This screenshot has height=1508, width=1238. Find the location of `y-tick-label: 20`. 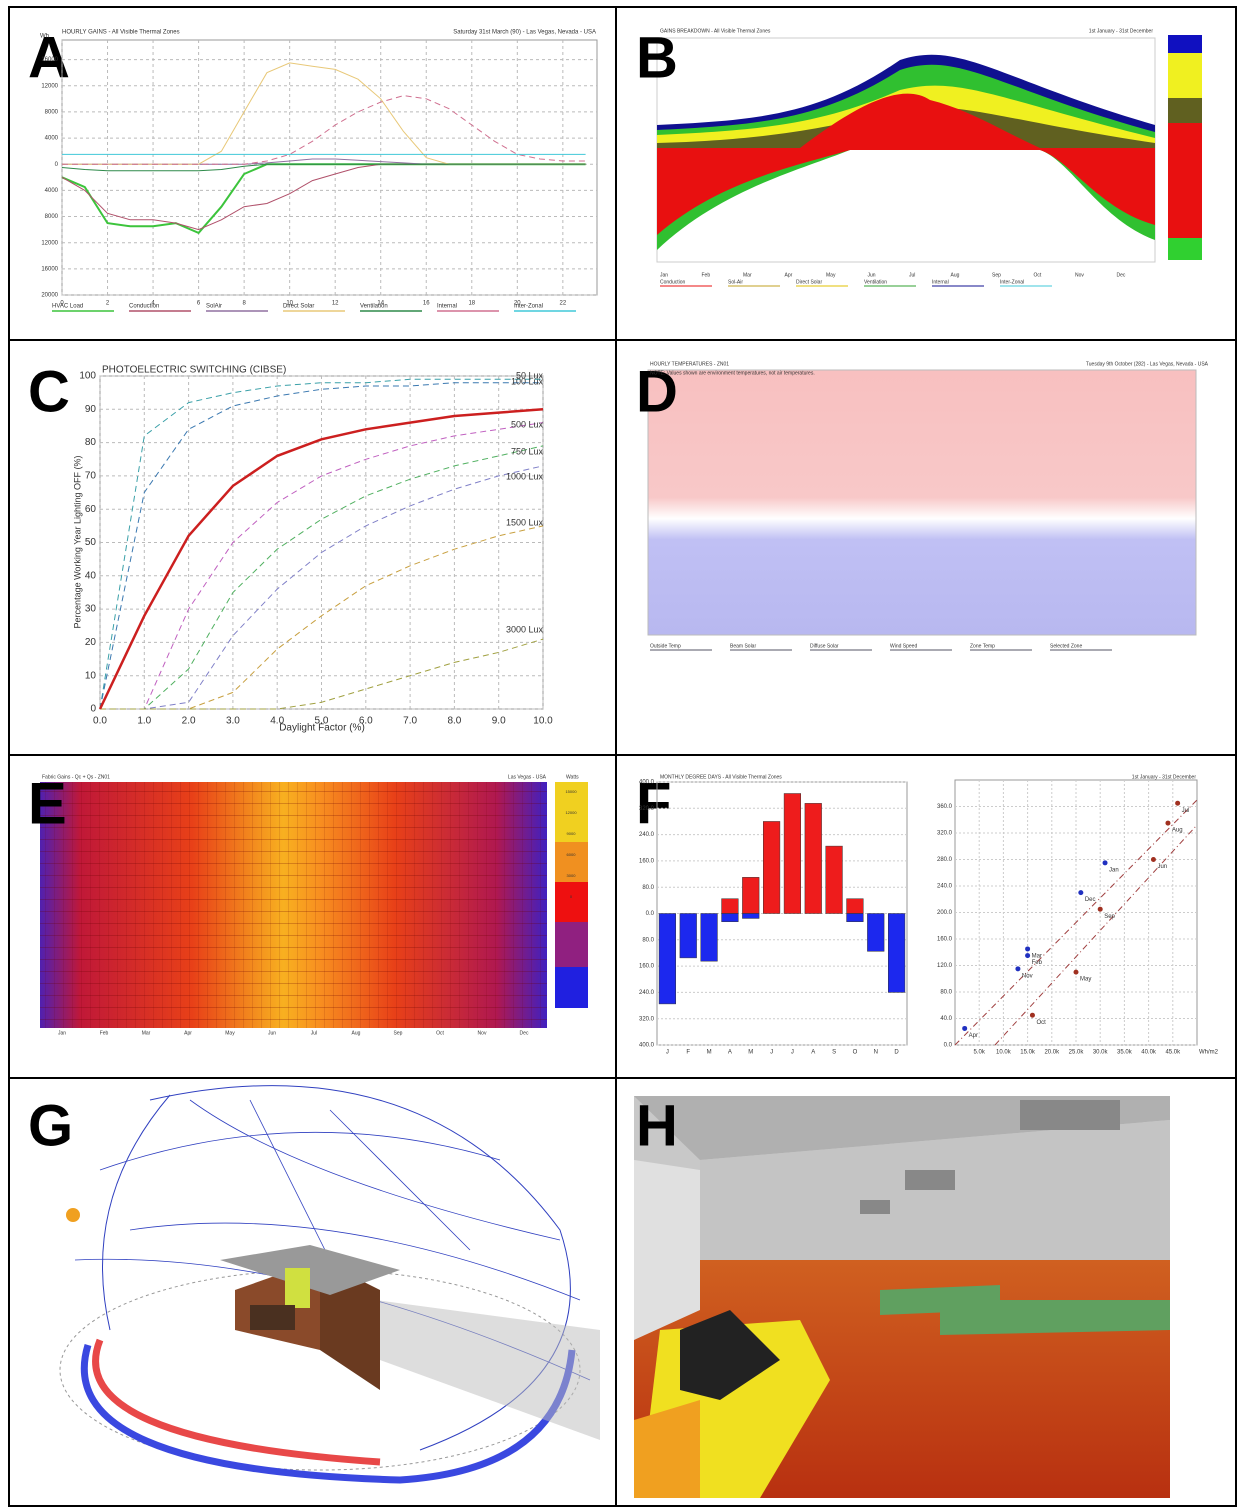

y-tick-label: 20 is located at coordinates (91, 642).